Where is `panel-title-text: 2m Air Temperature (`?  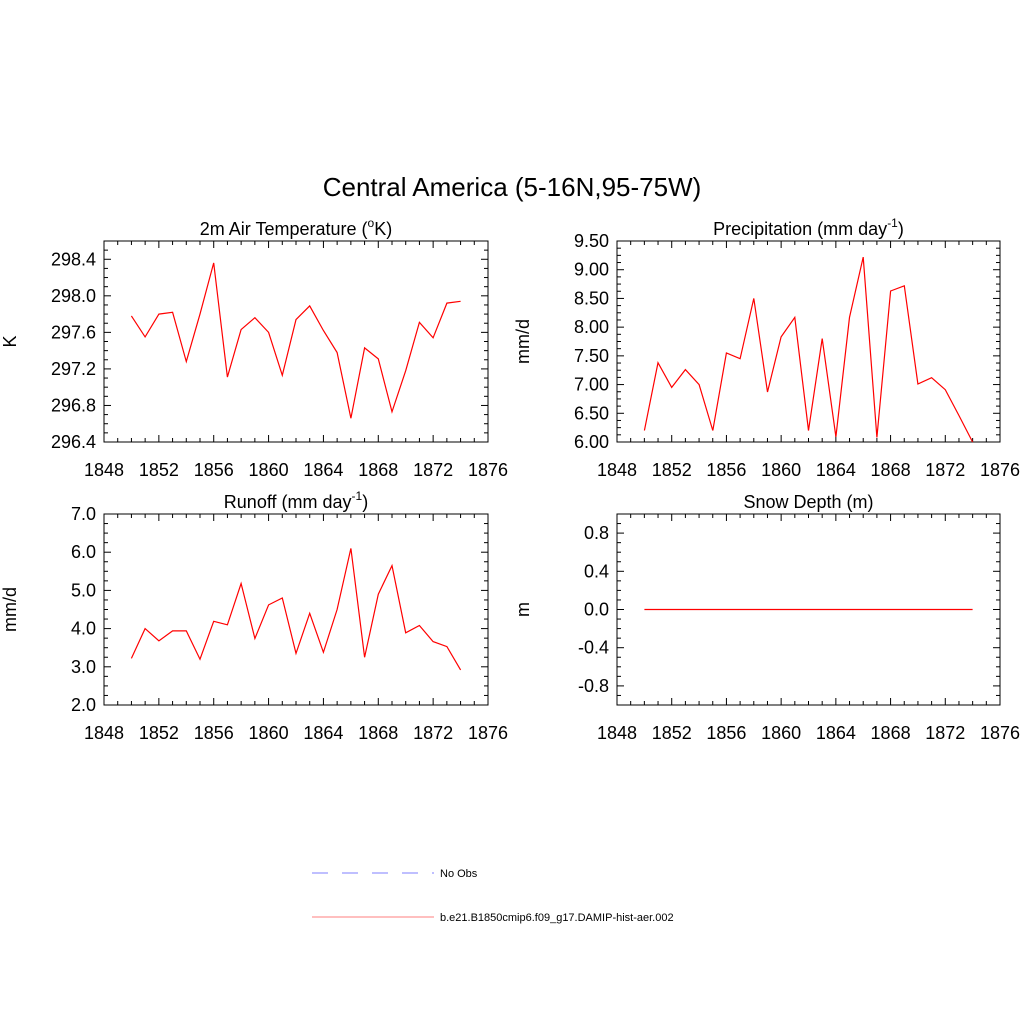
panel-title-text: 2m Air Temperature ( is located at coordinates (284, 229).